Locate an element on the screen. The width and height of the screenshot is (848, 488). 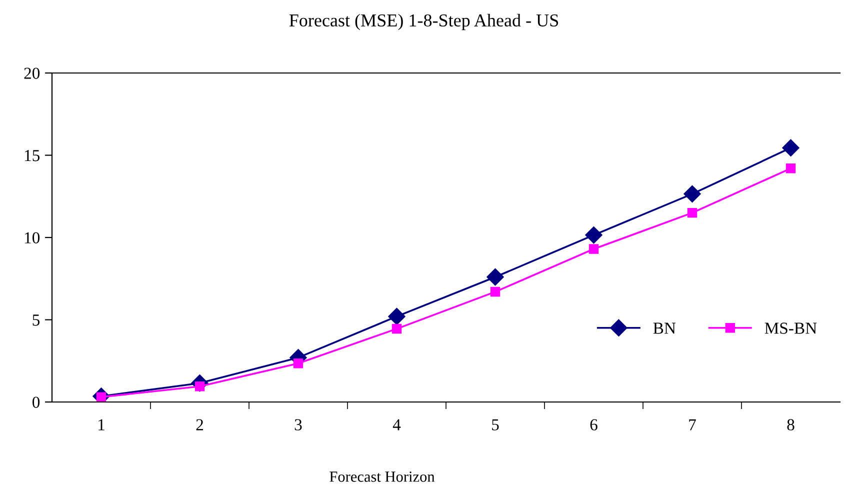
x-axis-title: Forecast Horizon is located at coordinates (382, 477).